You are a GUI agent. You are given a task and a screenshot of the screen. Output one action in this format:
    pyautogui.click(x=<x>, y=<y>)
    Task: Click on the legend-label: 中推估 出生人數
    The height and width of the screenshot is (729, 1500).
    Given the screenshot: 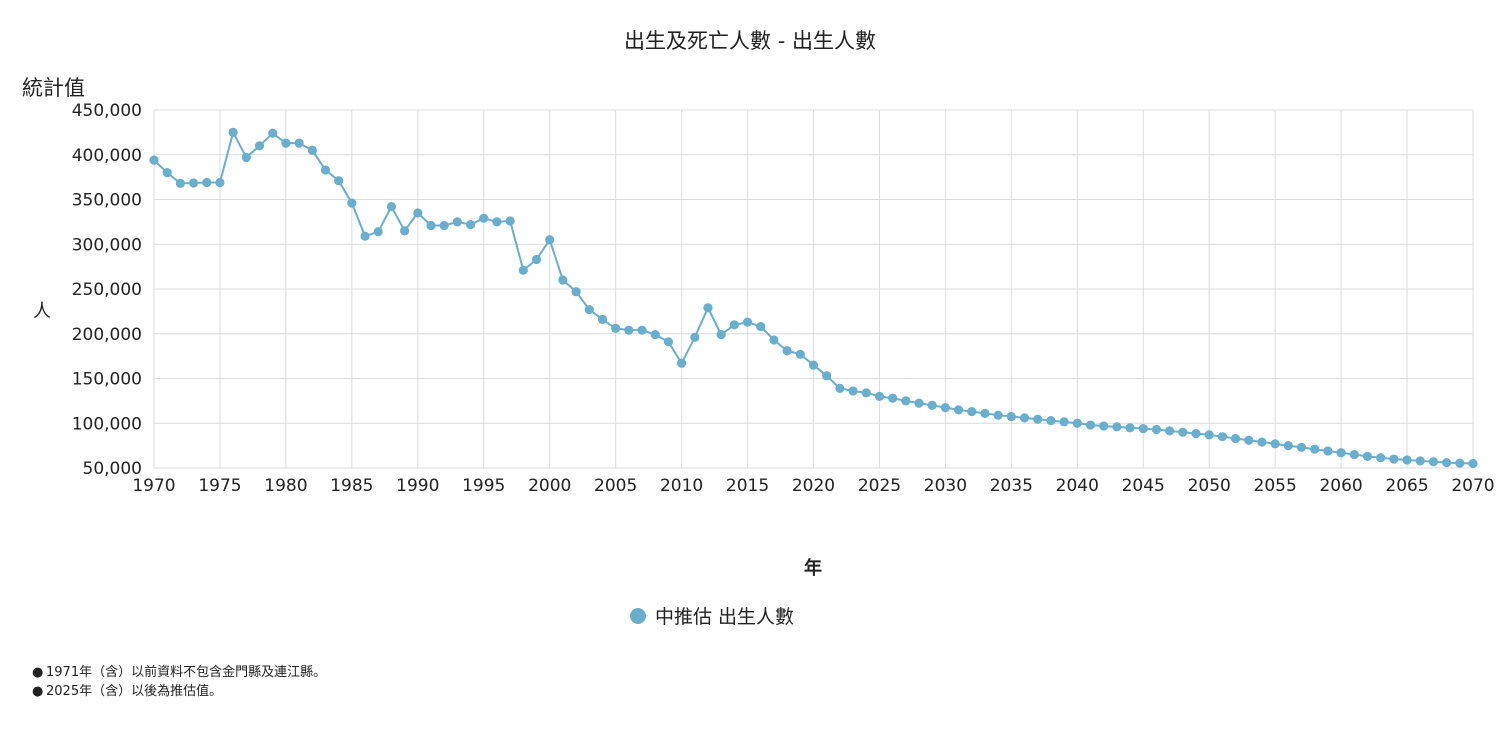 What is the action you would take?
    pyautogui.click(x=724, y=617)
    